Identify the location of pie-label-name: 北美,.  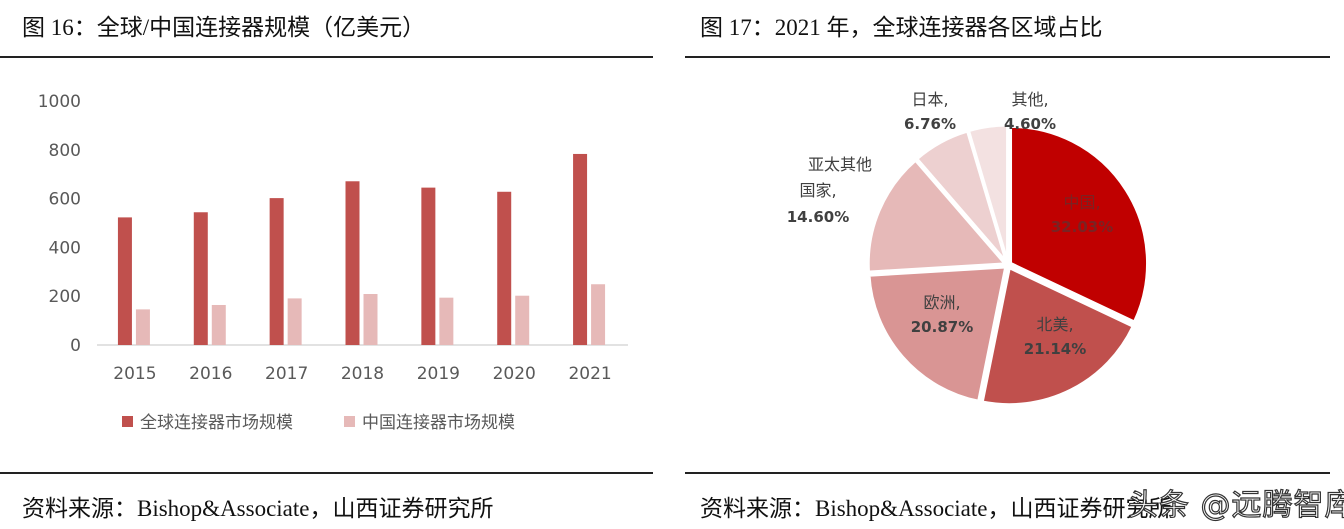
(1054, 324).